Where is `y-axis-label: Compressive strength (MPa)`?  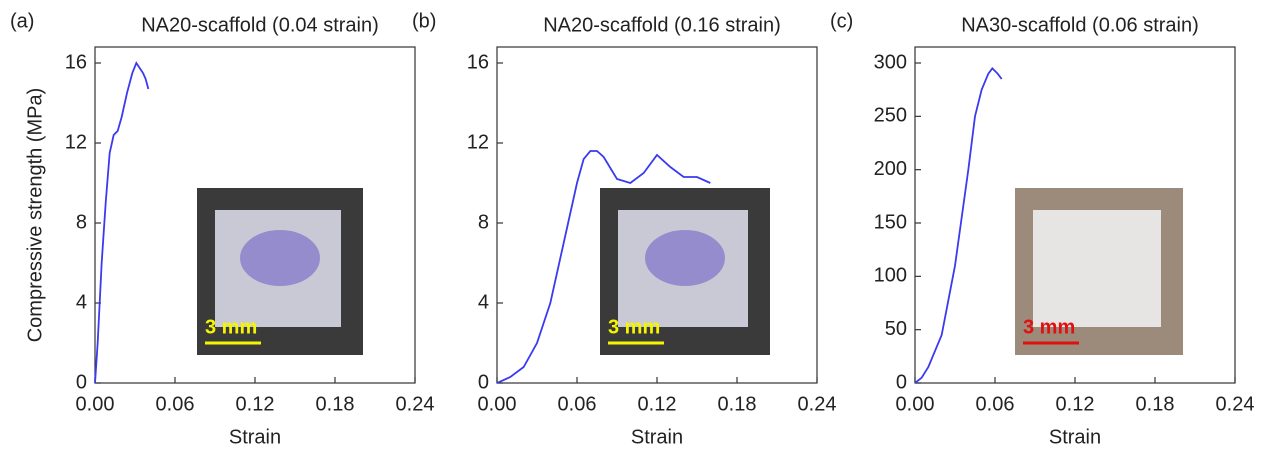
y-axis-label: Compressive strength (MPa) is located at coordinates (35, 215).